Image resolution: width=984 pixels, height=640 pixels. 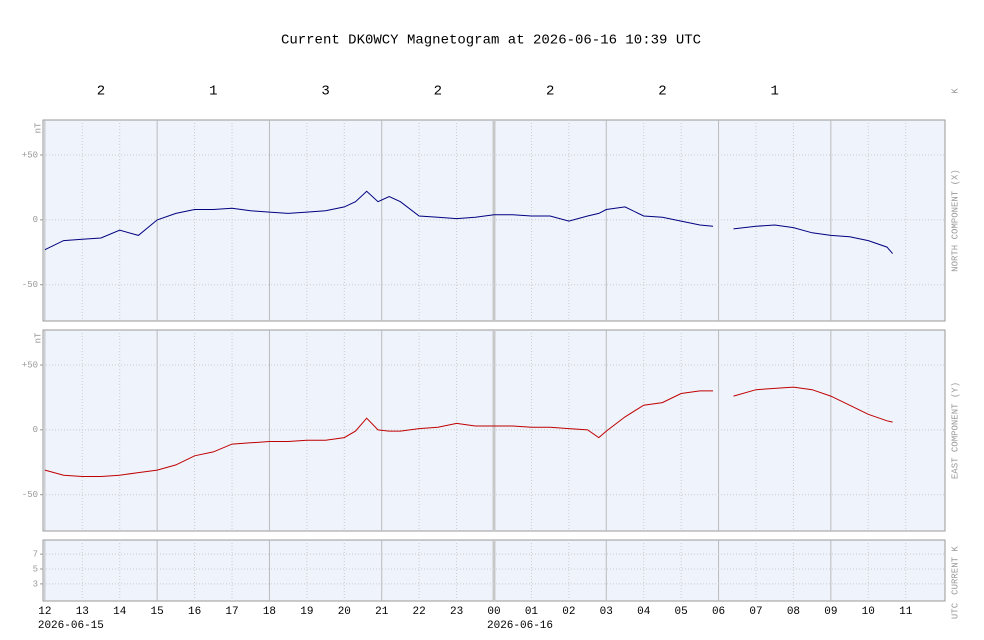 What do you see at coordinates (35, 555) in the screenshot?
I see `y-tick-label: 7` at bounding box center [35, 555].